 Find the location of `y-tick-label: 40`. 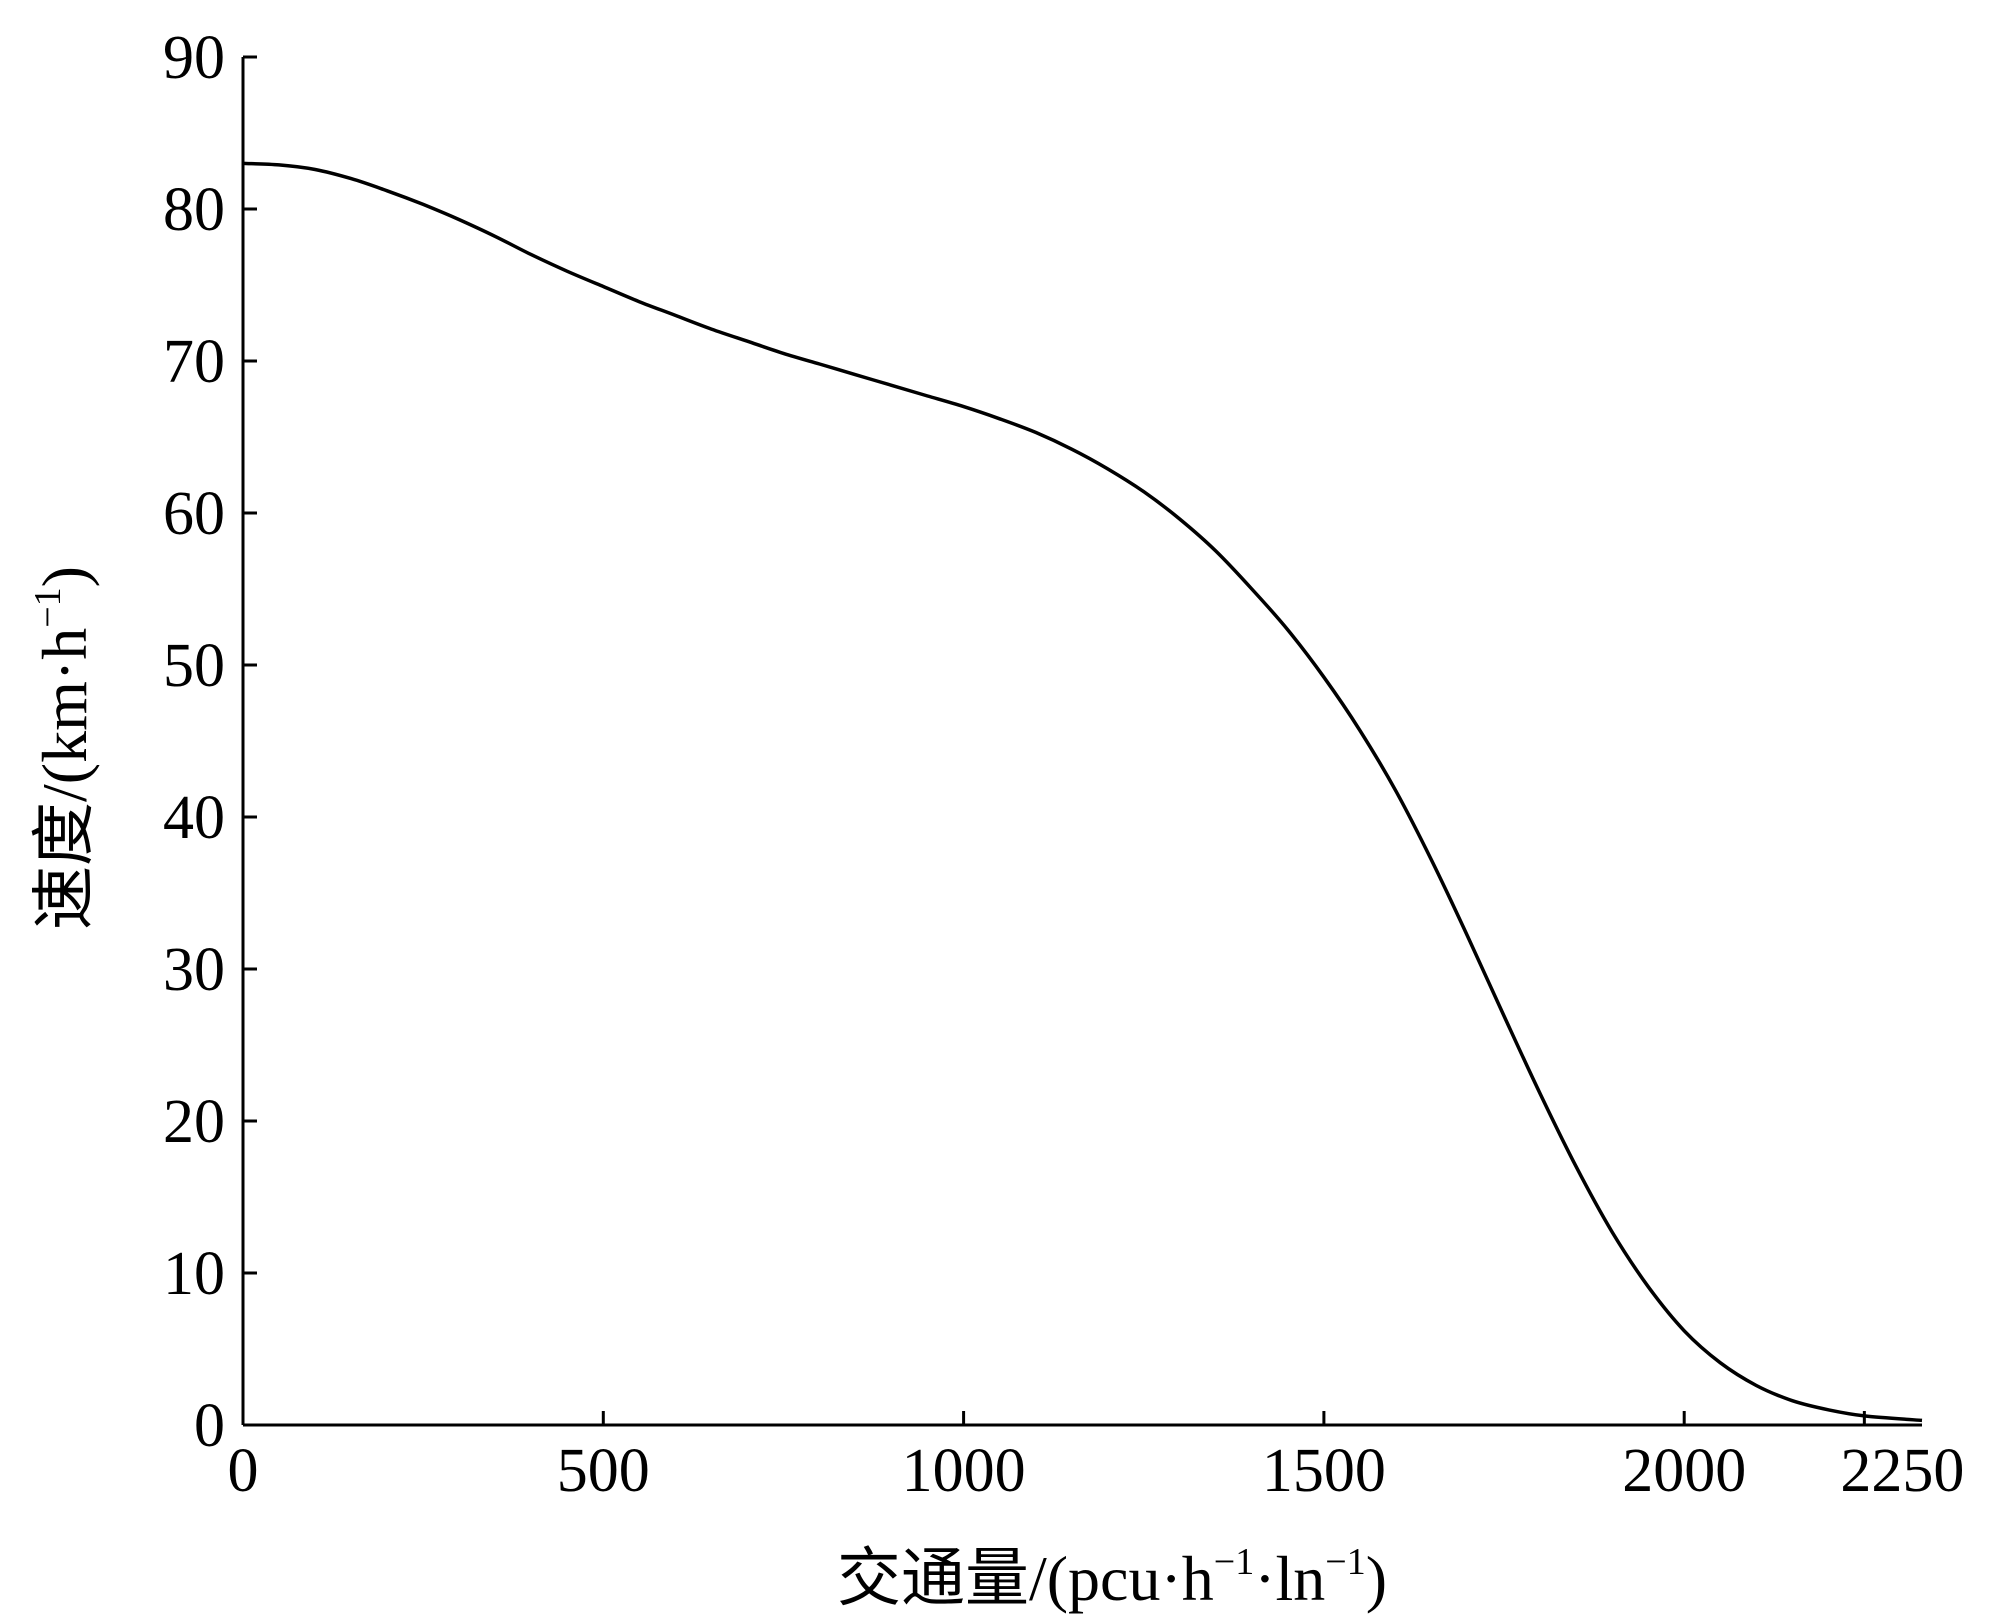

y-tick-label: 40 is located at coordinates (194, 818).